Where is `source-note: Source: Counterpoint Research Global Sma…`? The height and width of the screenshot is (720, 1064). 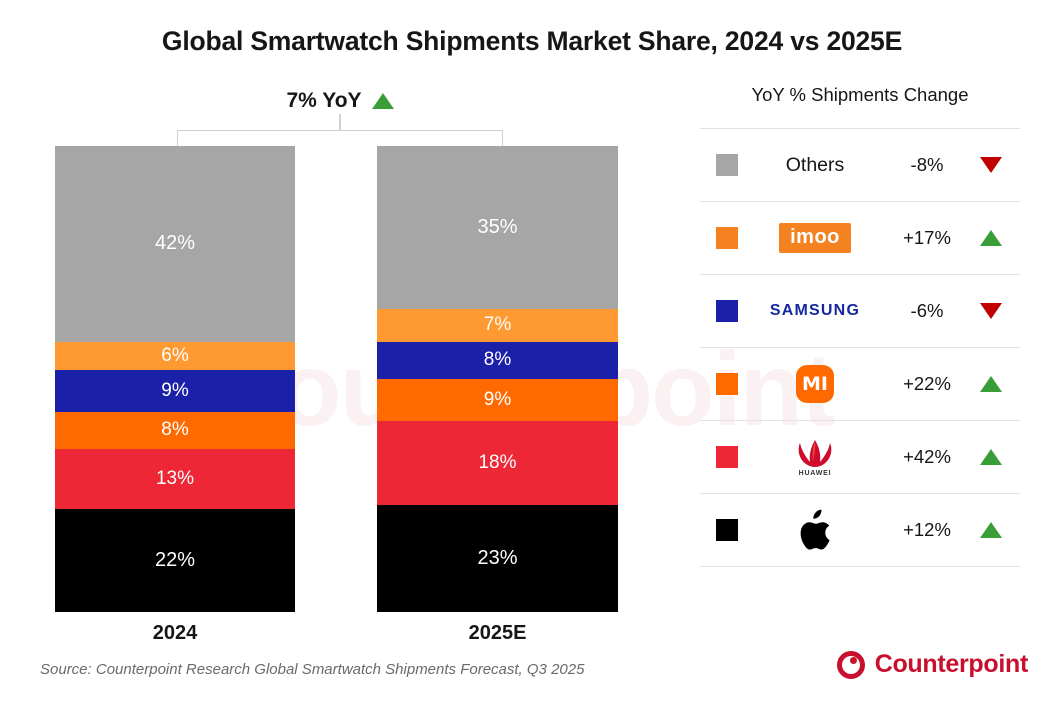 source-note: Source: Counterpoint Research Global Sma… is located at coordinates (312, 669).